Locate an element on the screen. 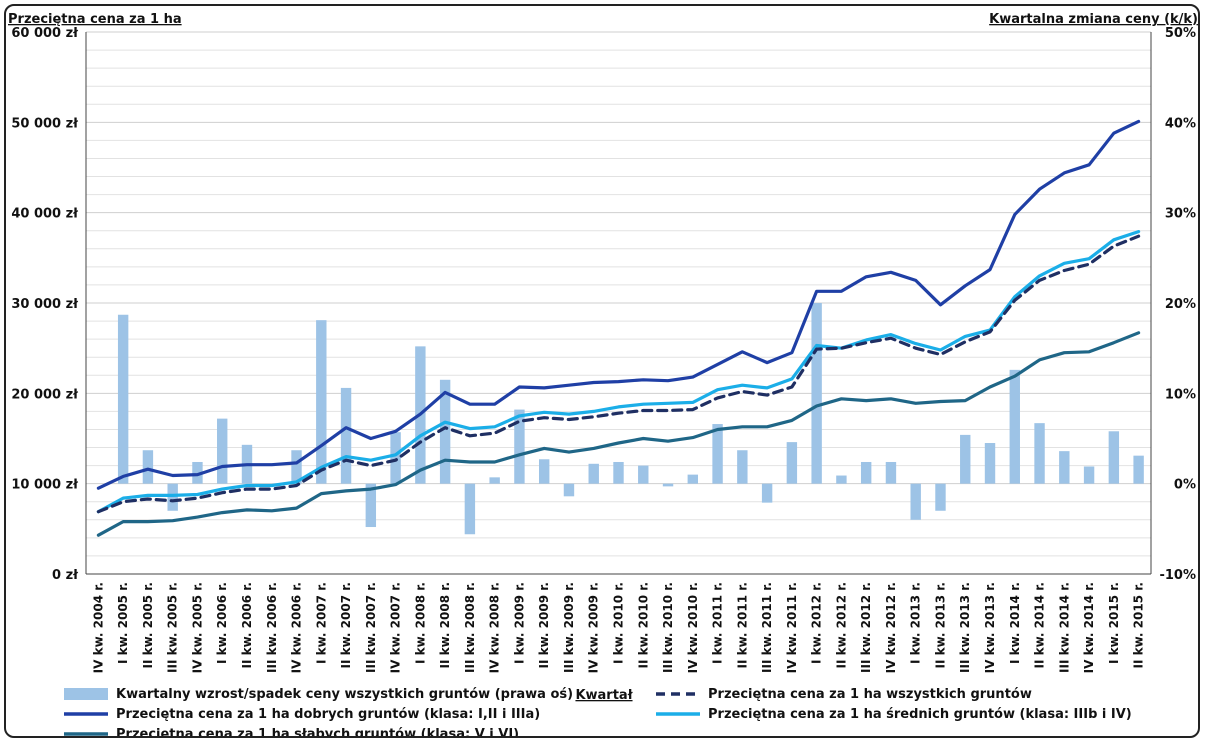 The height and width of the screenshot is (744, 1206). x-tick-label: III kw. 2006 r. is located at coordinates (272, 627).